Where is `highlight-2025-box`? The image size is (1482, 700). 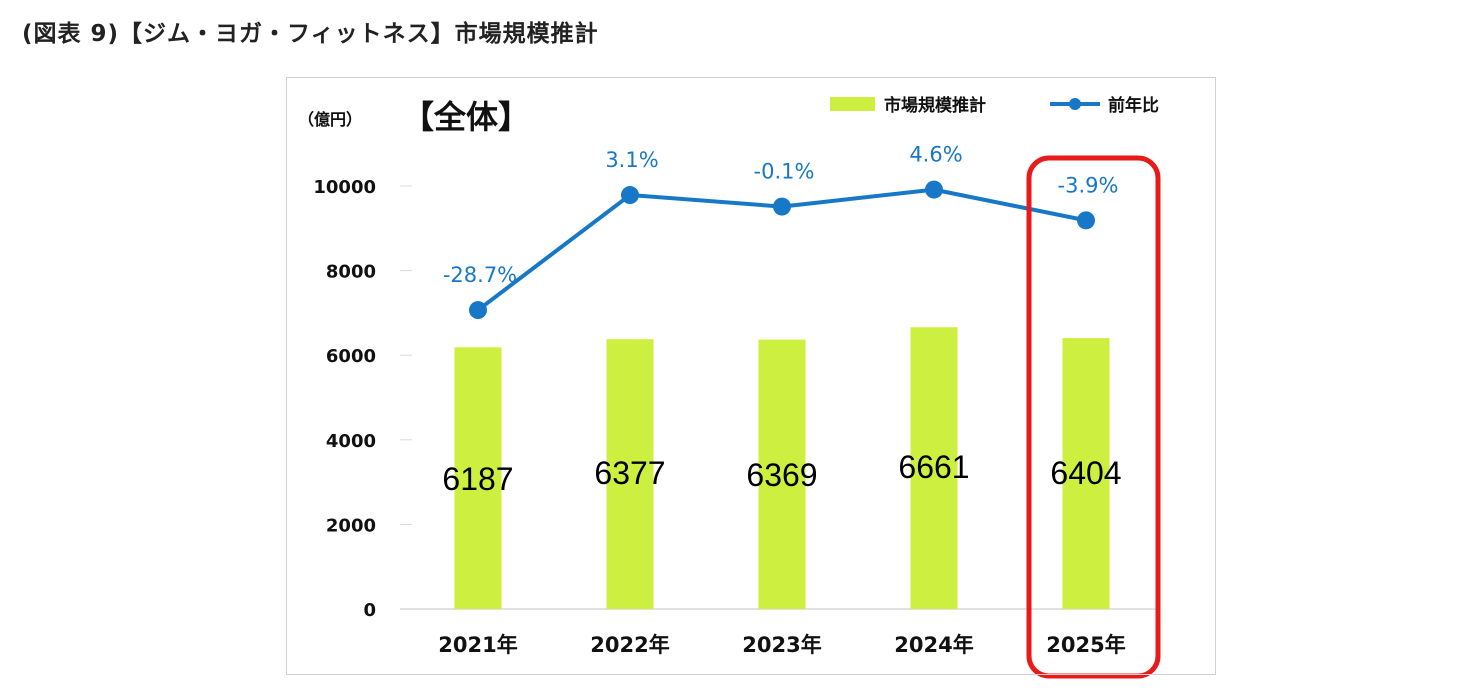
highlight-2025-box is located at coordinates (1093, 417).